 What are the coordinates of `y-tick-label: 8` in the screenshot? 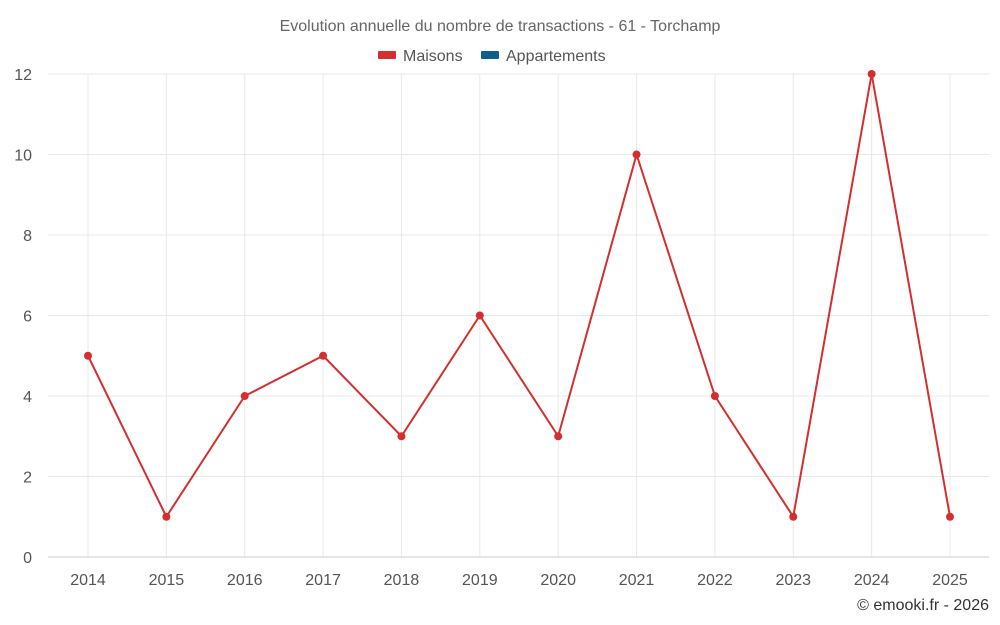 It's located at (27, 236).